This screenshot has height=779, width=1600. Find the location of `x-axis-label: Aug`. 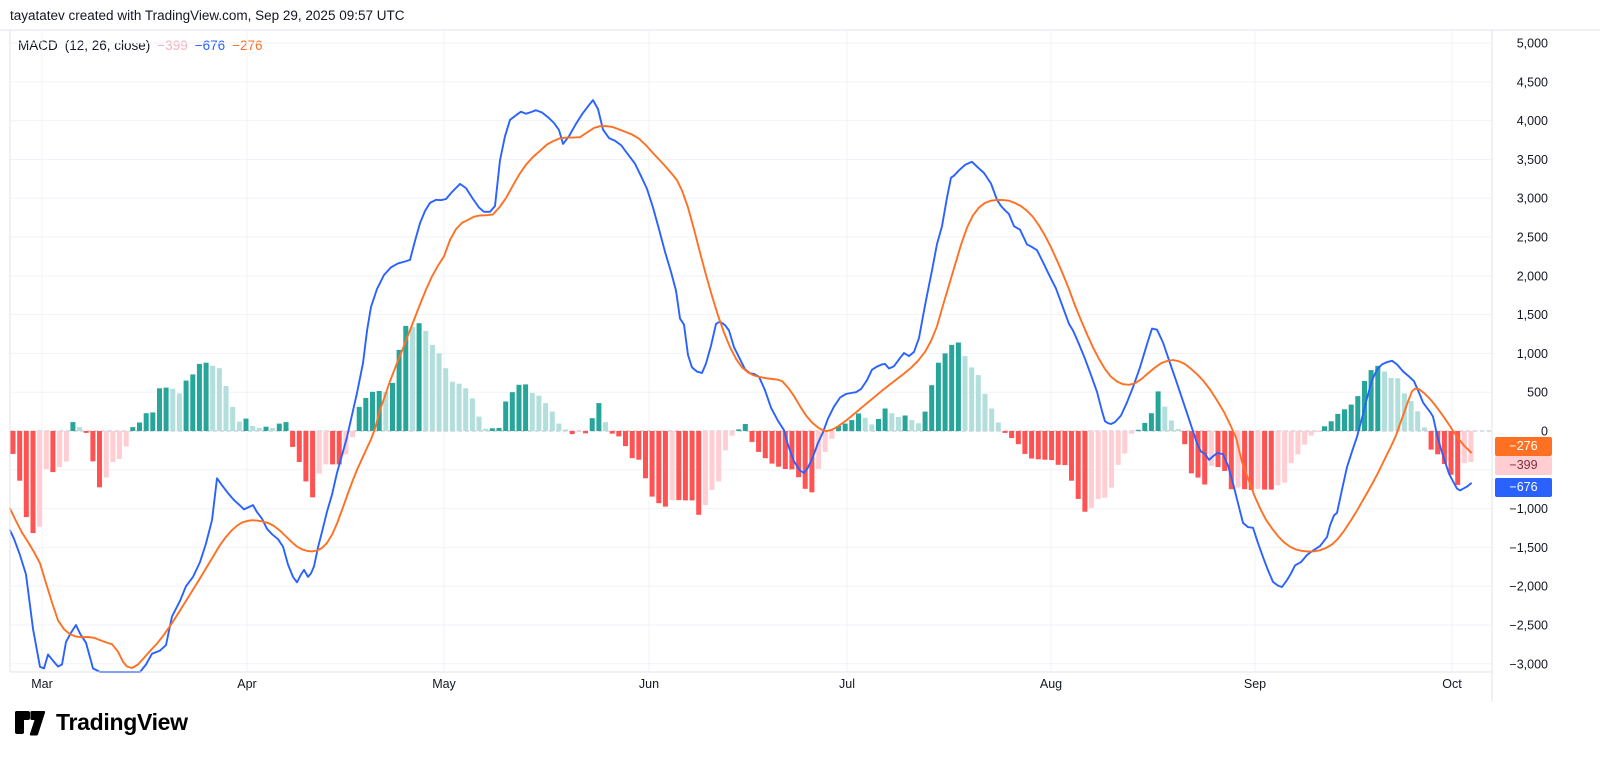

x-axis-label: Aug is located at coordinates (1051, 684).